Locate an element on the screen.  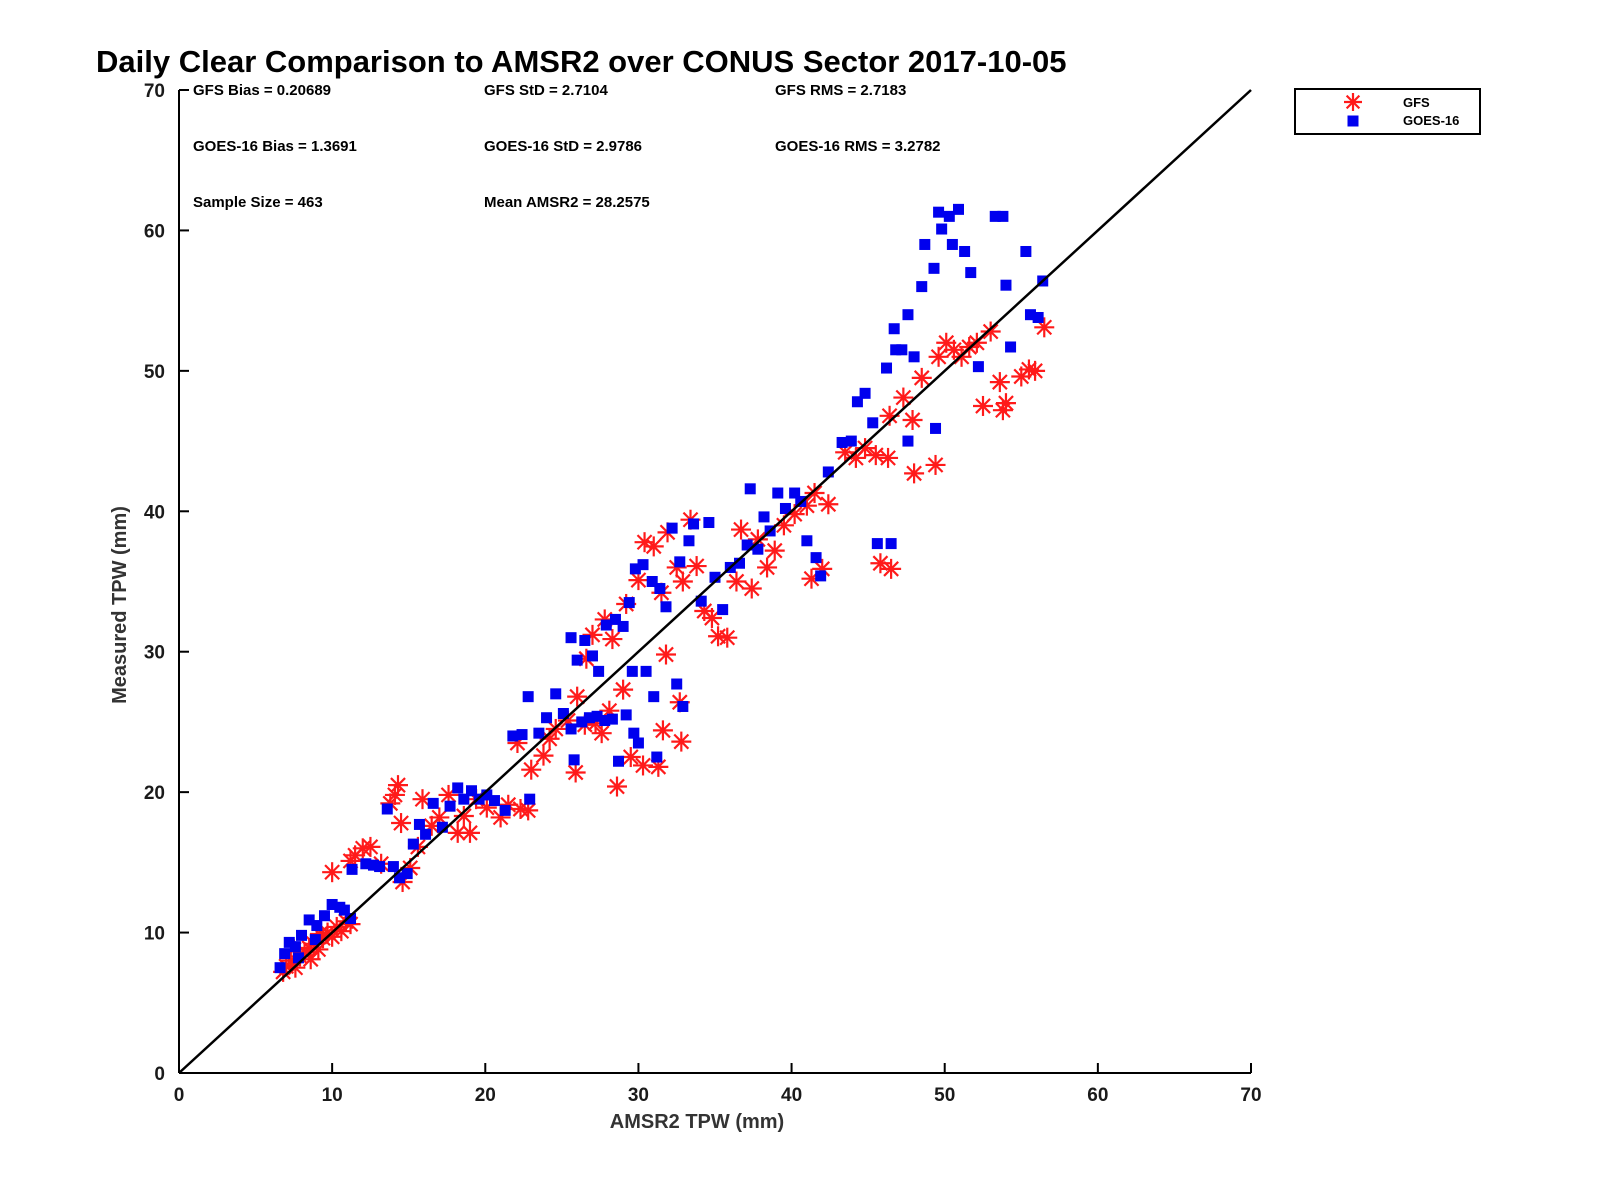
x-tick-label: 70 is located at coordinates (1250, 1095).